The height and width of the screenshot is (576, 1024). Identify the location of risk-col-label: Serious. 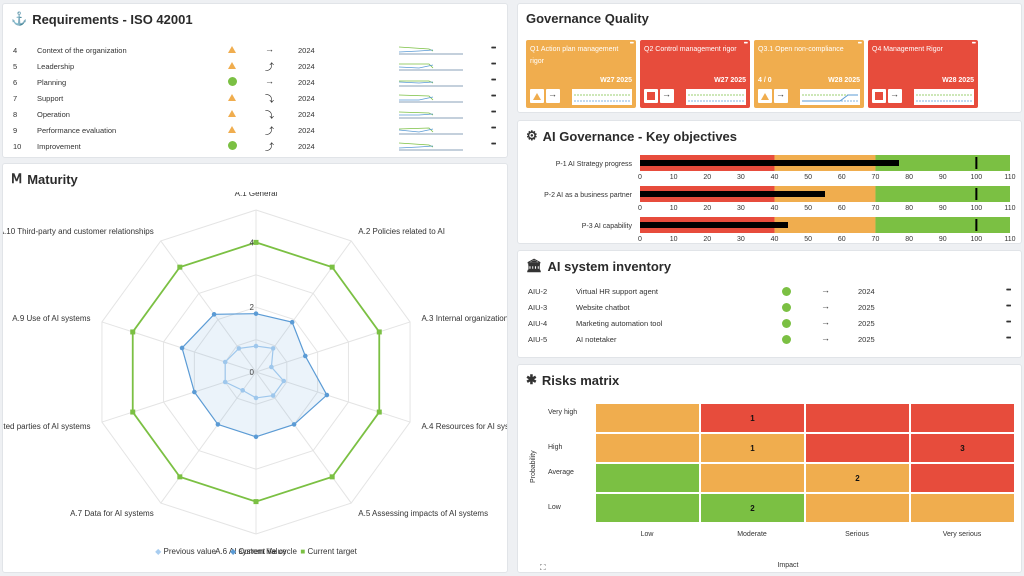
(857, 534).